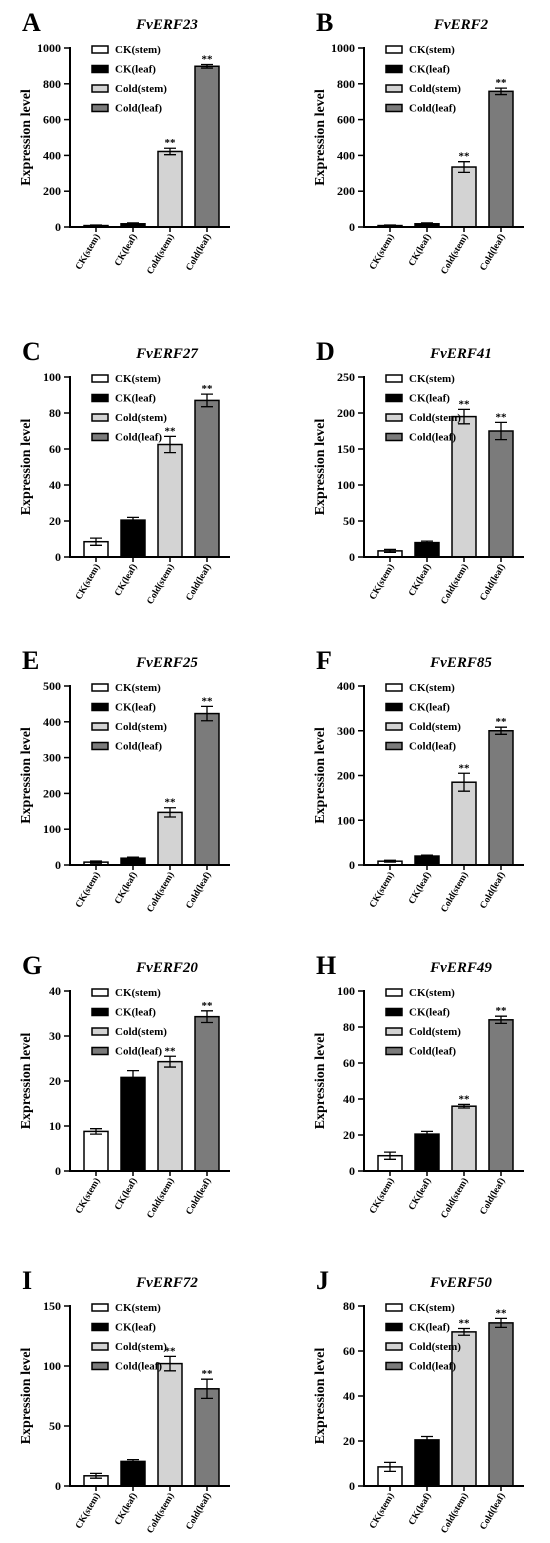 This screenshot has width=550, height=1543. I want to click on chart-title: FvERF72, so click(166, 1283).